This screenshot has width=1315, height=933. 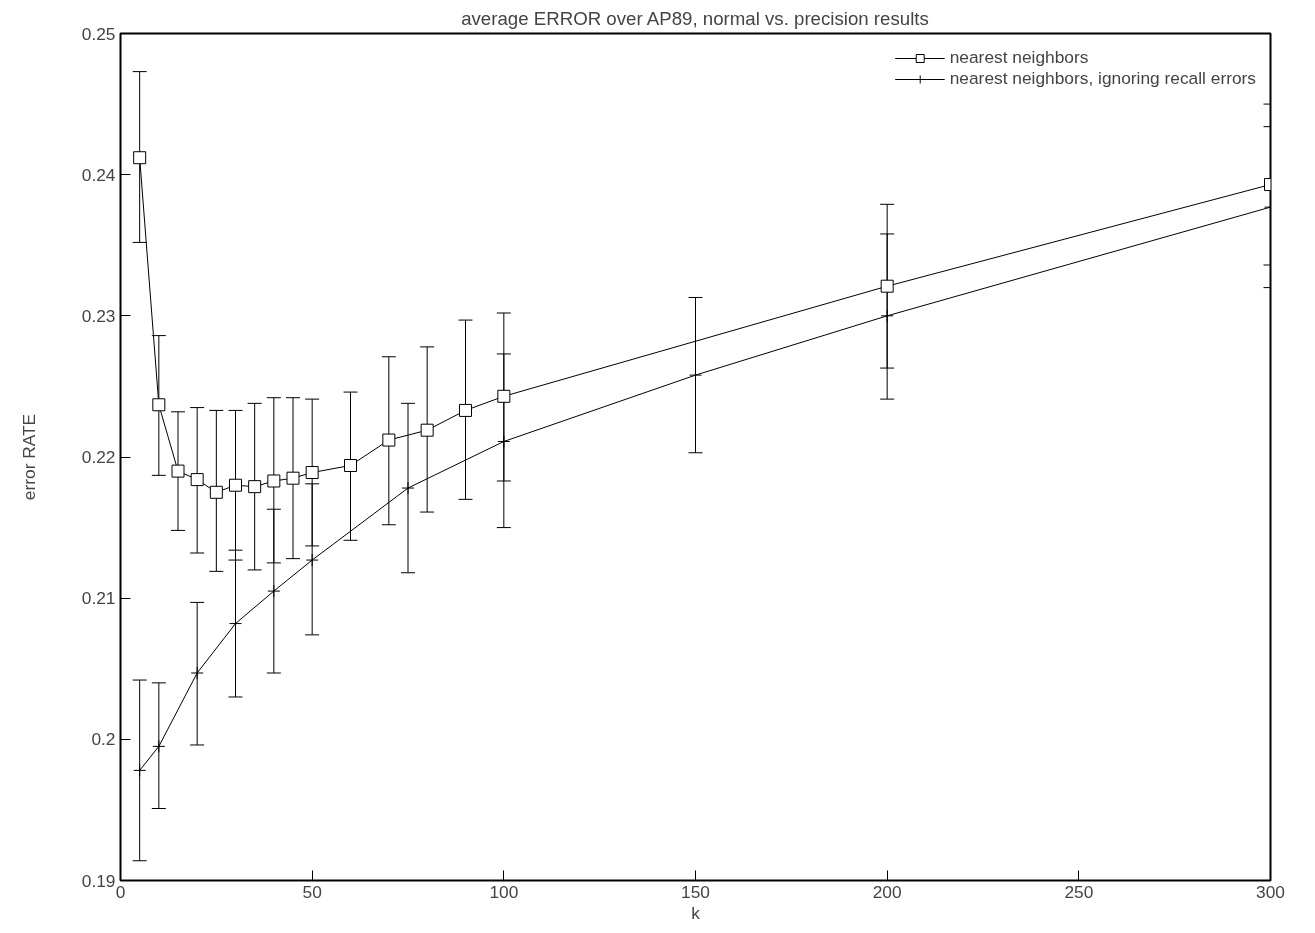 I want to click on x-tick-label: 100, so click(x=504, y=891).